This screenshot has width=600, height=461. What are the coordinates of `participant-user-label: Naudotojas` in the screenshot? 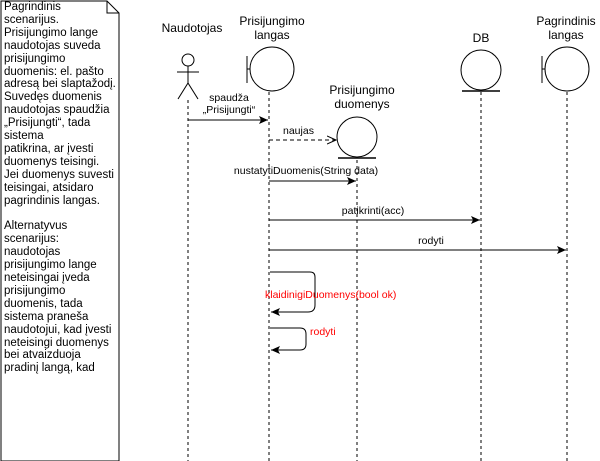 It's located at (192, 28).